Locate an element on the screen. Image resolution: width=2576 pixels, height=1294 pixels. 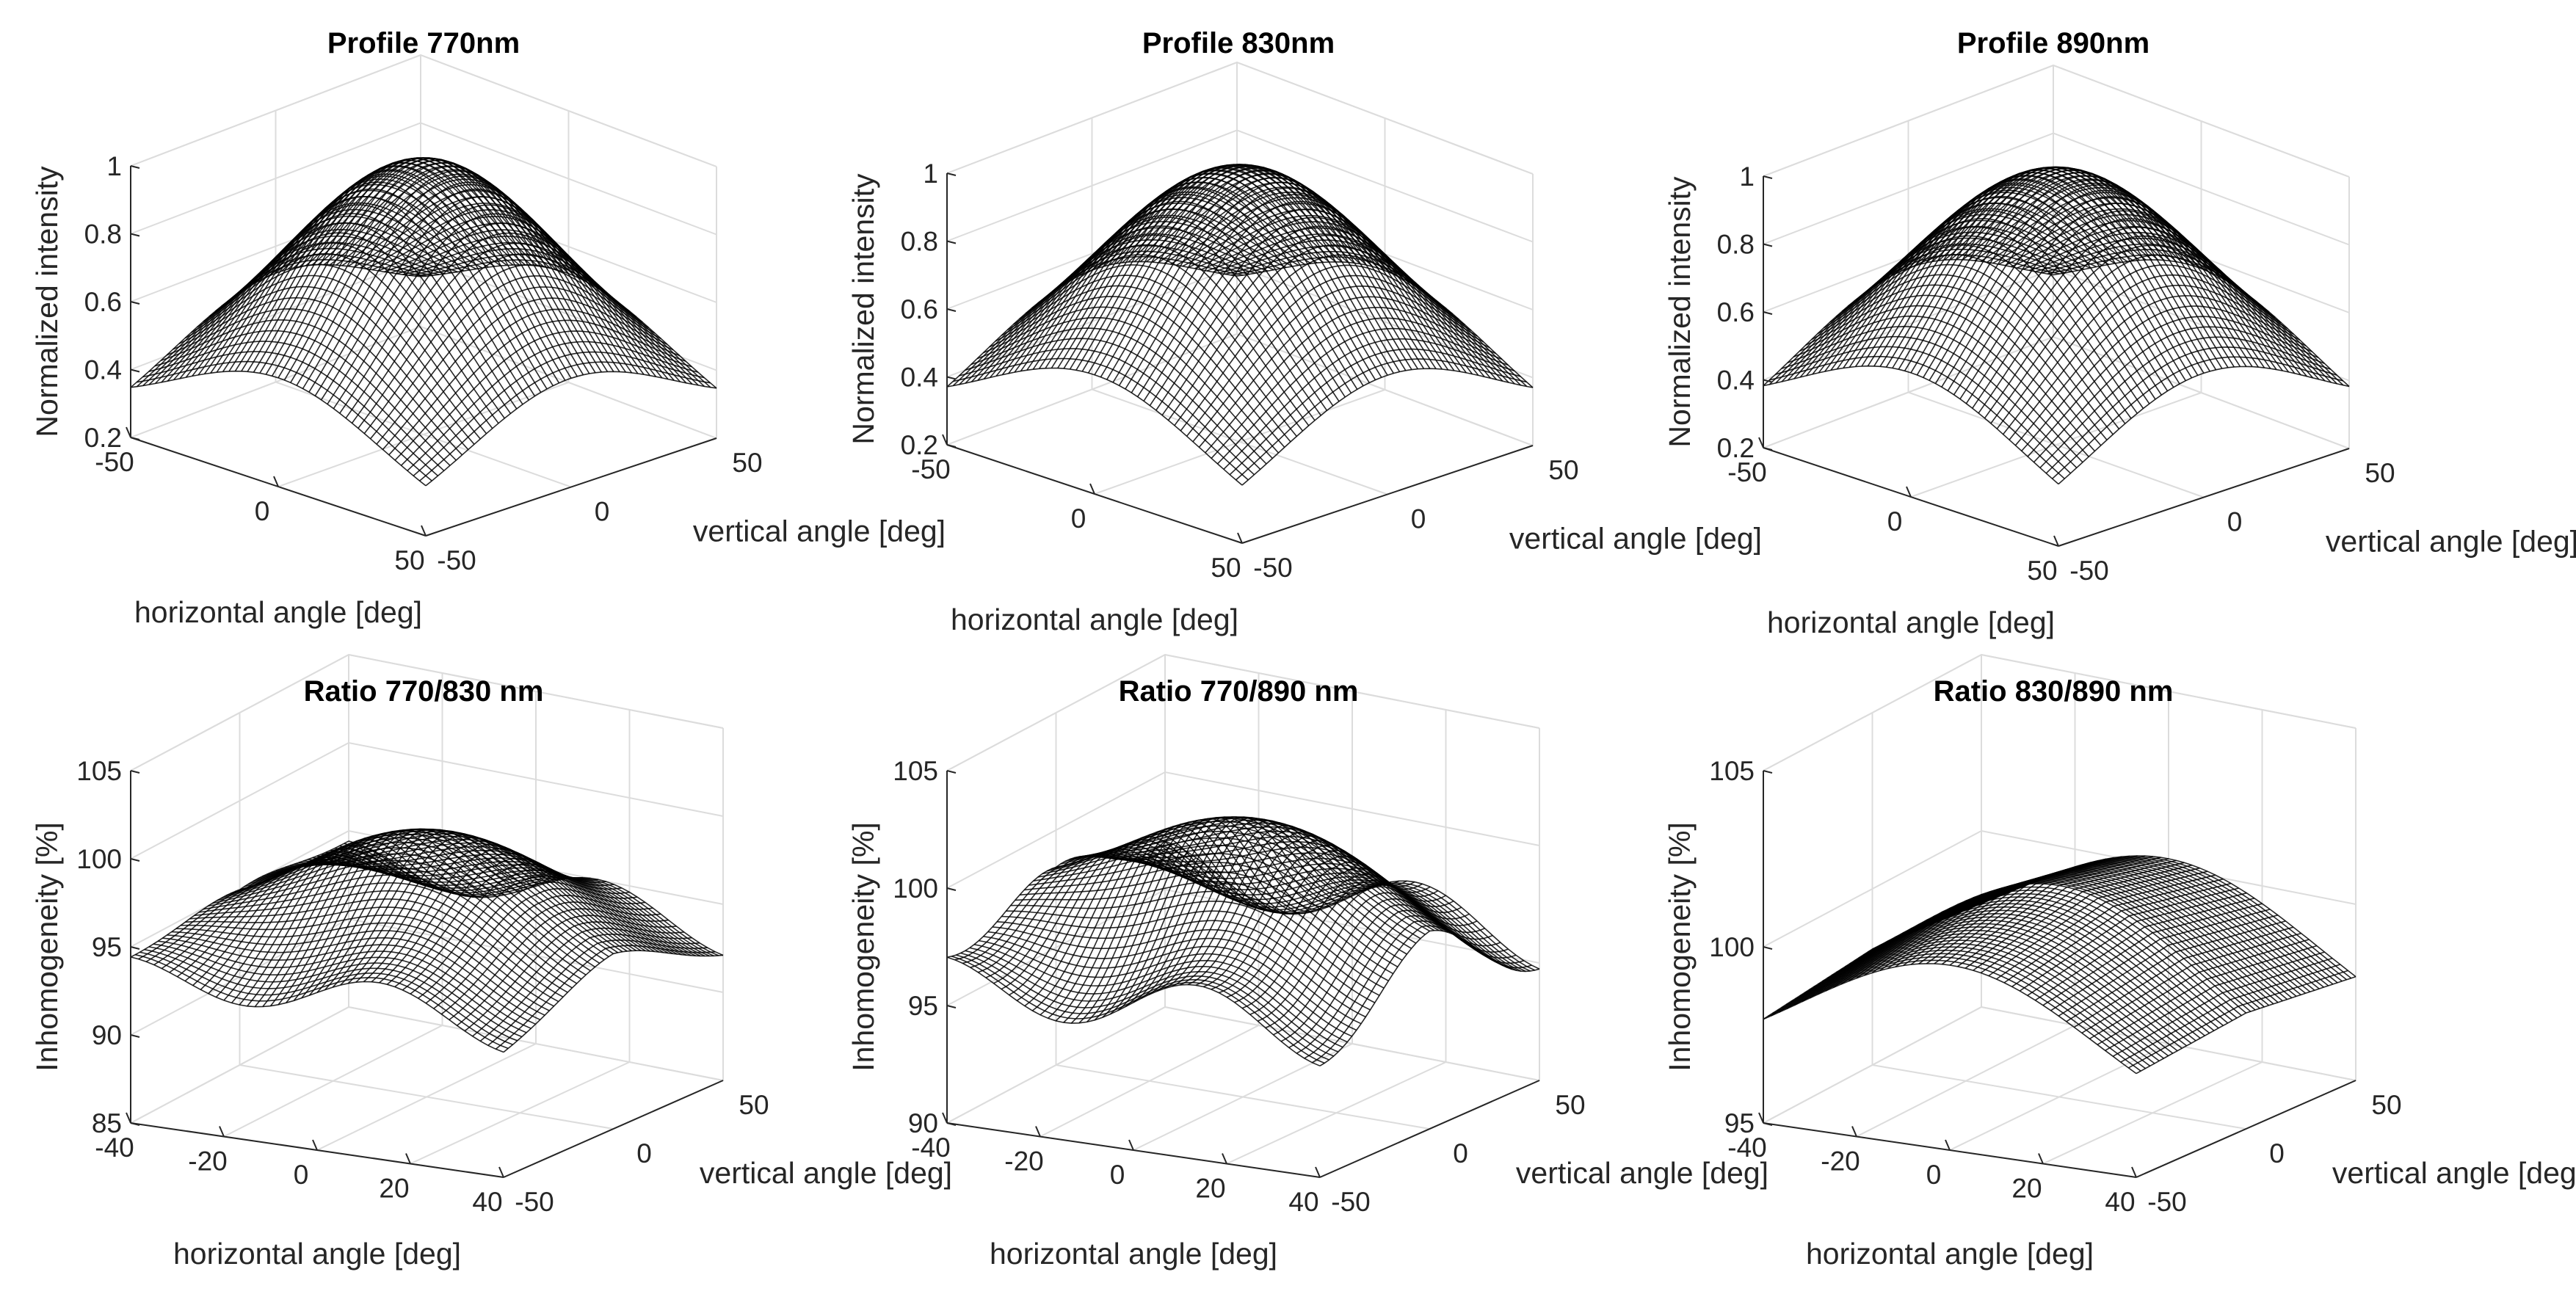
z-tick-label: 95 is located at coordinates (923, 1006).